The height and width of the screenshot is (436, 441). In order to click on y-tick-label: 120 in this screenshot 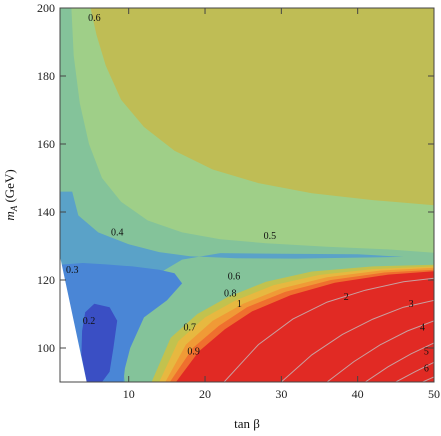, I will do `click(46, 280)`.